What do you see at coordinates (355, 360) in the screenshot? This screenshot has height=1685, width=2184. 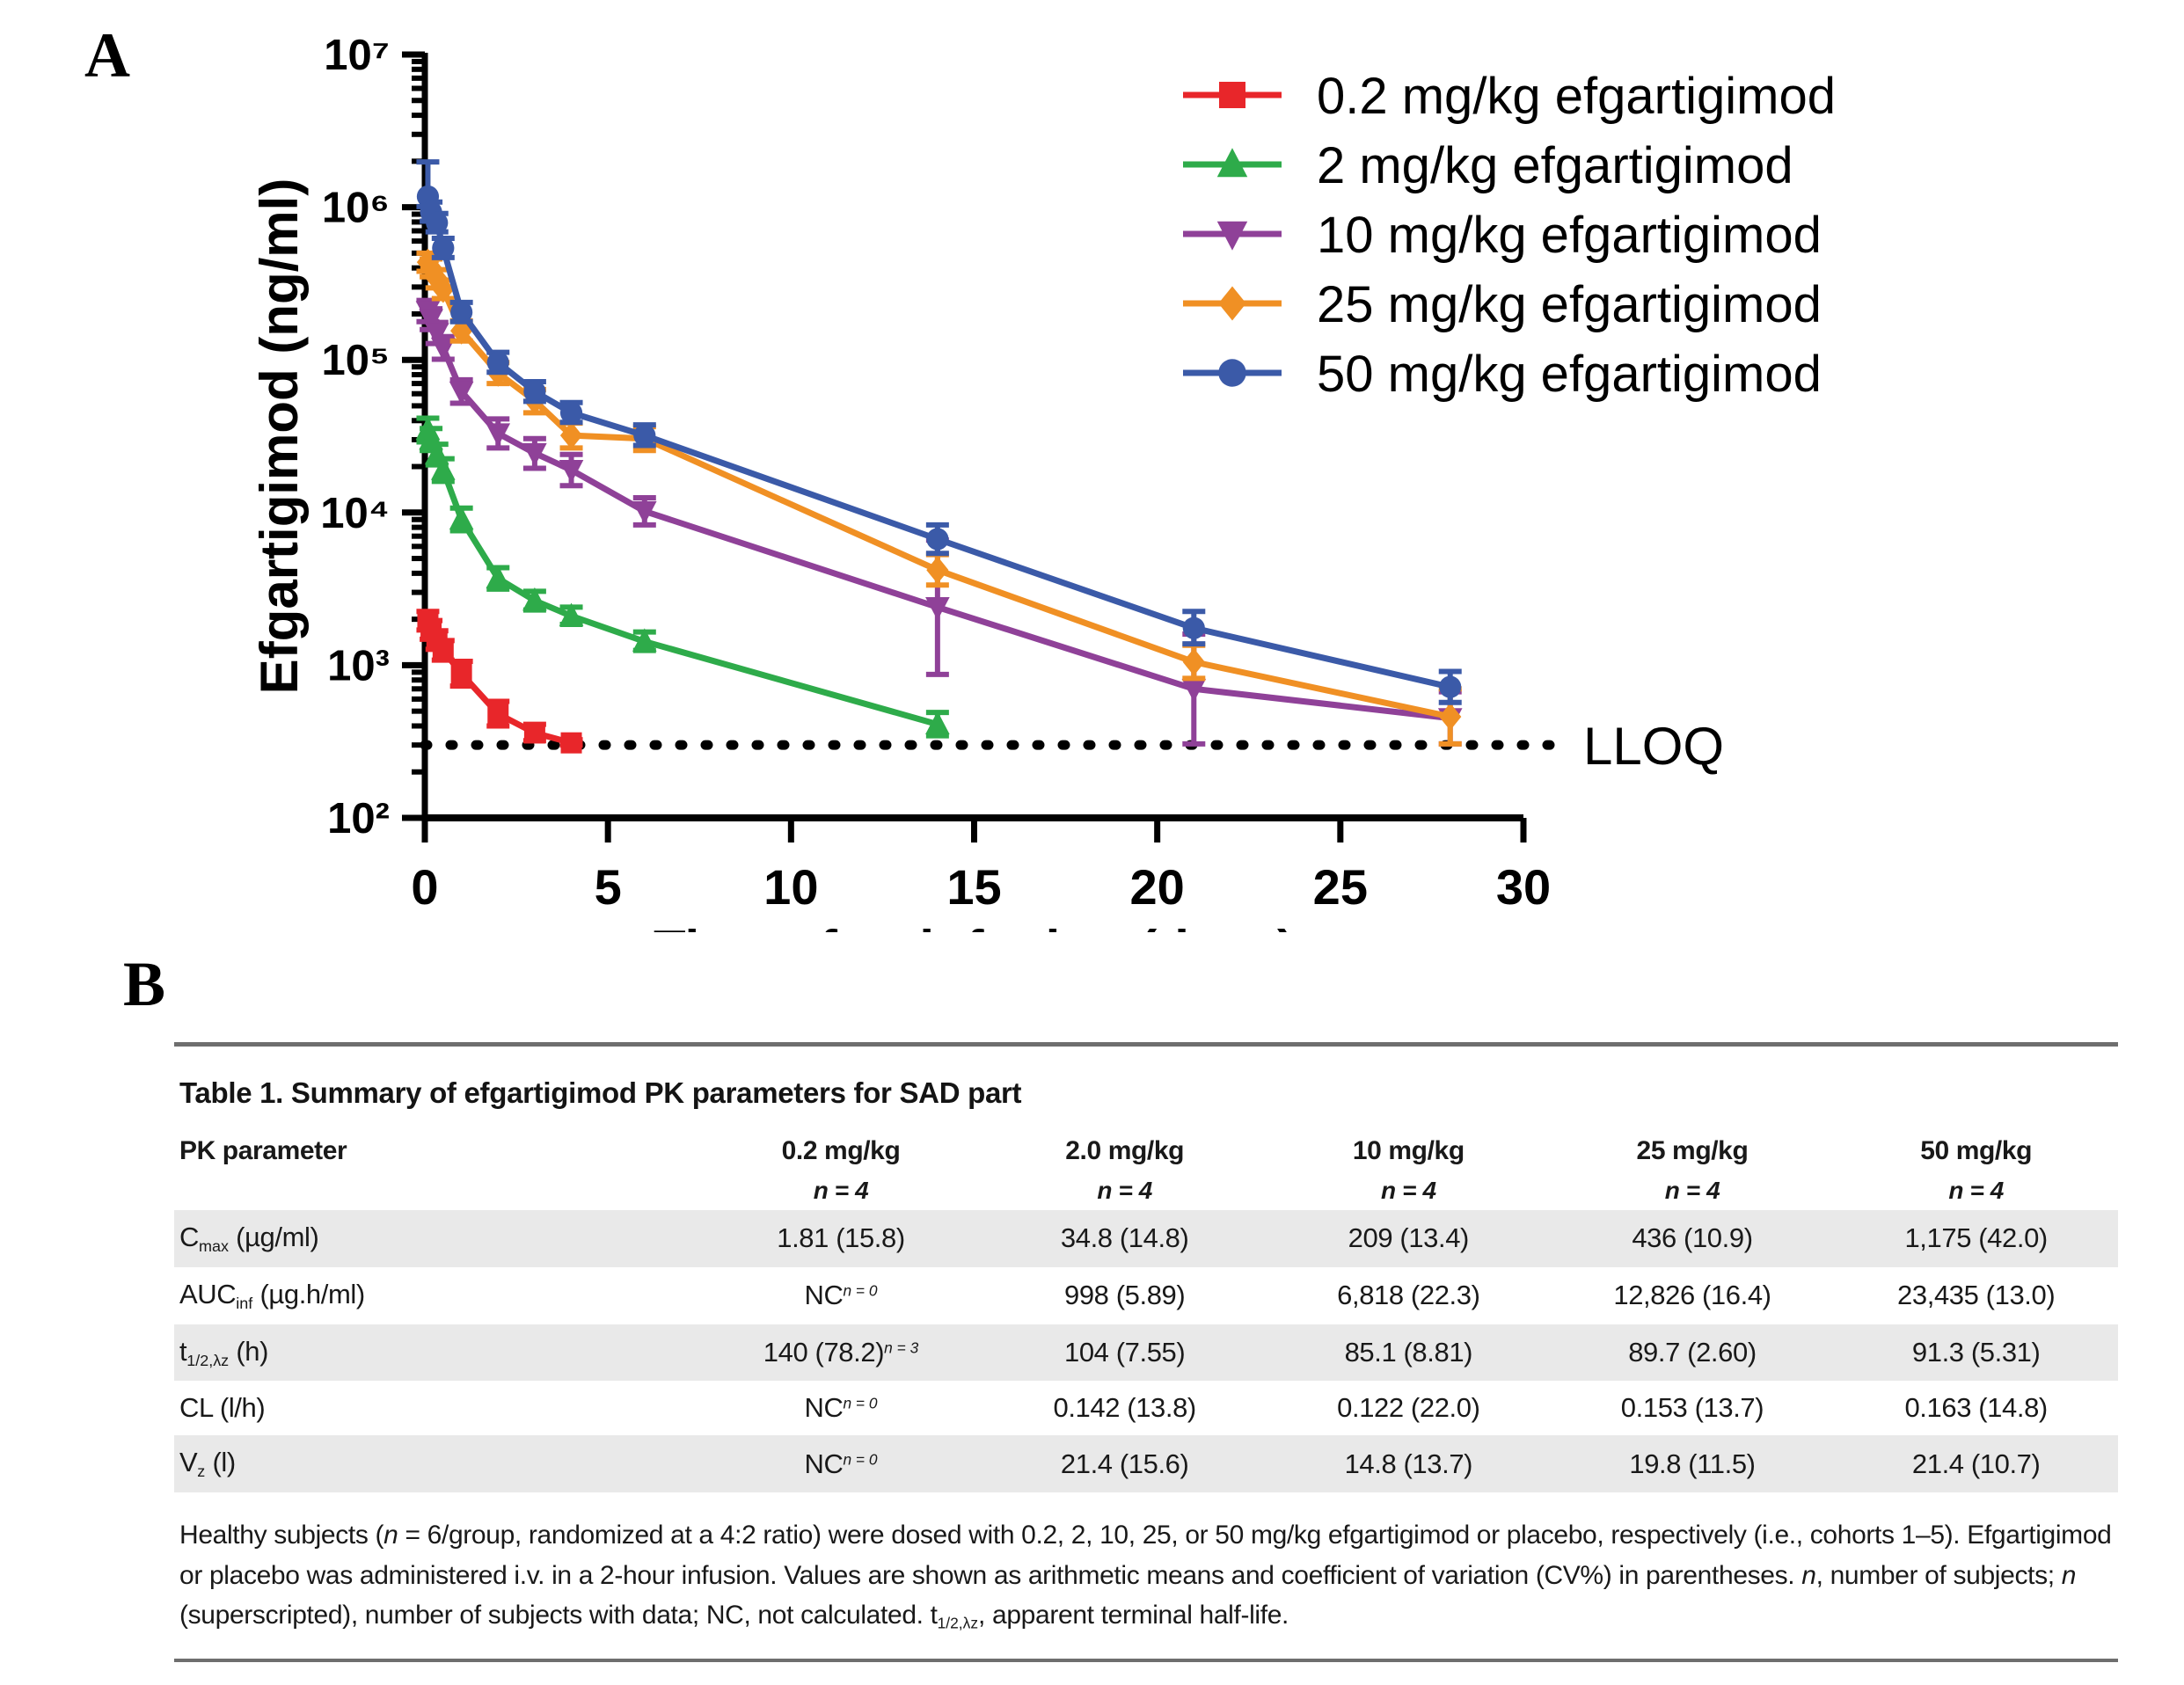 I see `y-axis-tick-label: 10⁵` at bounding box center [355, 360].